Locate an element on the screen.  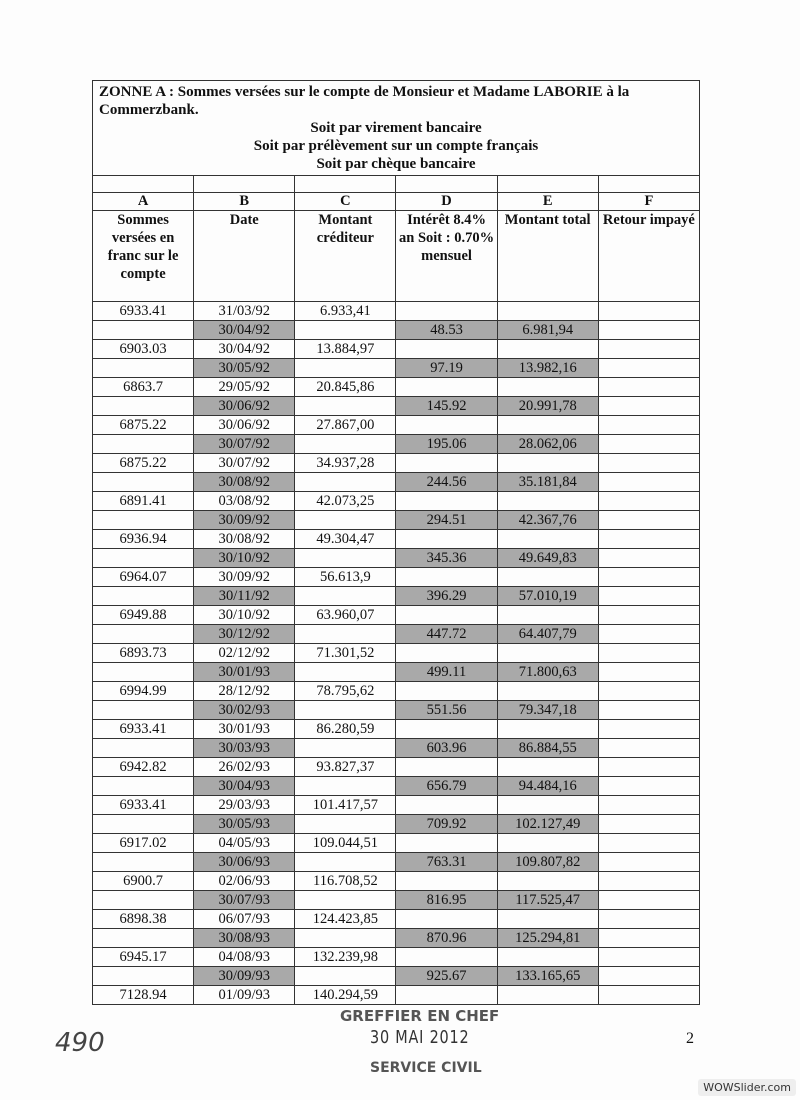
cell-c: 13.884,97 is located at coordinates (345, 349).